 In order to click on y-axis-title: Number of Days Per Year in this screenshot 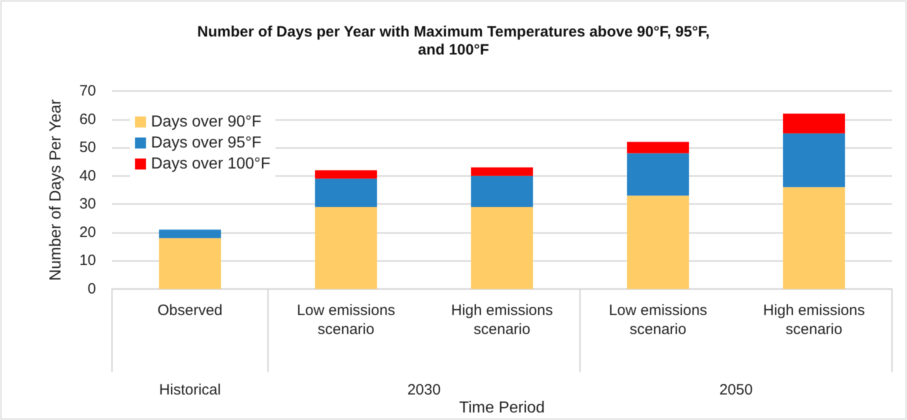, I will do `click(56, 189)`.